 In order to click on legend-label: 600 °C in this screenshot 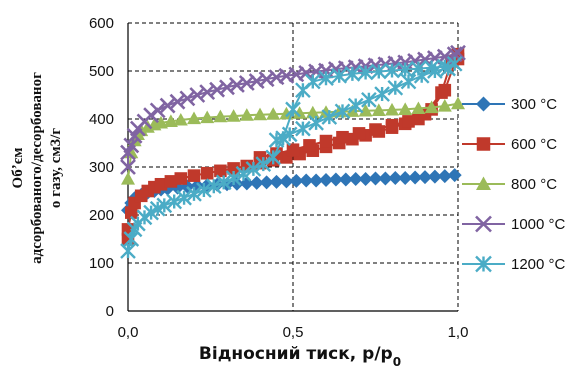, I will do `click(534, 144)`.